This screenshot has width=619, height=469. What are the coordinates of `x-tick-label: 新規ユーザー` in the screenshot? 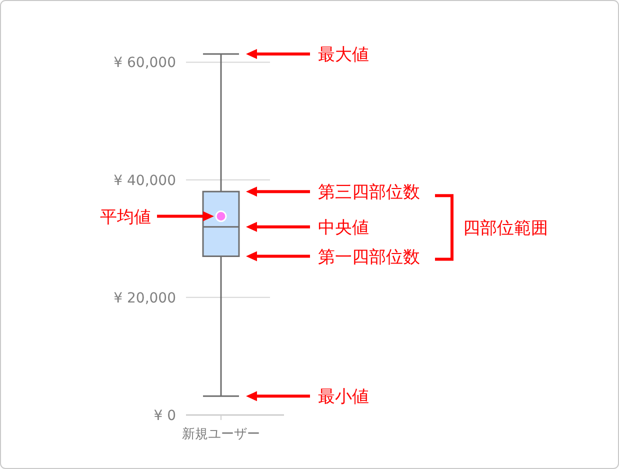 It's located at (221, 434).